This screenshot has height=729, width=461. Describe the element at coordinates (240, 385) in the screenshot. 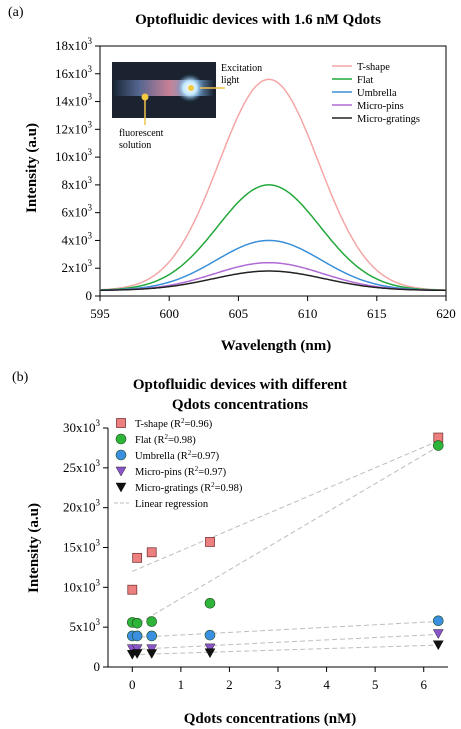

I see `chart-b-title-line1: Optofluidic devices with different` at that location.